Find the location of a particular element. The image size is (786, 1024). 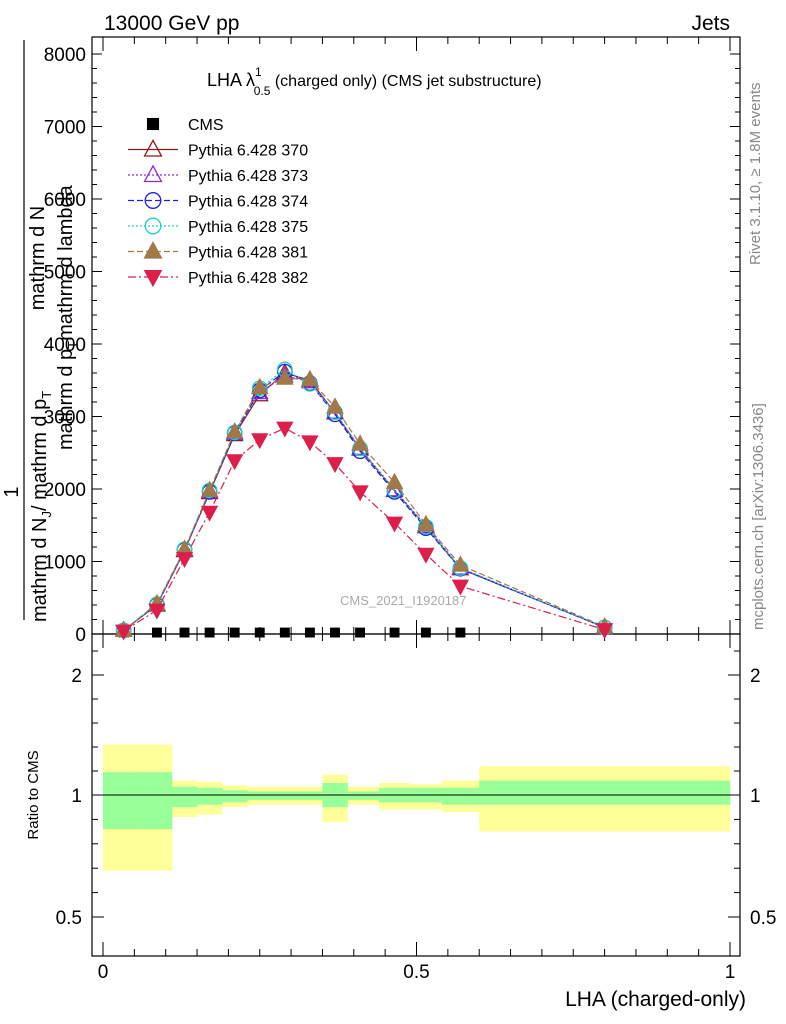

legend-entry-cms: CMS is located at coordinates (185, 125).